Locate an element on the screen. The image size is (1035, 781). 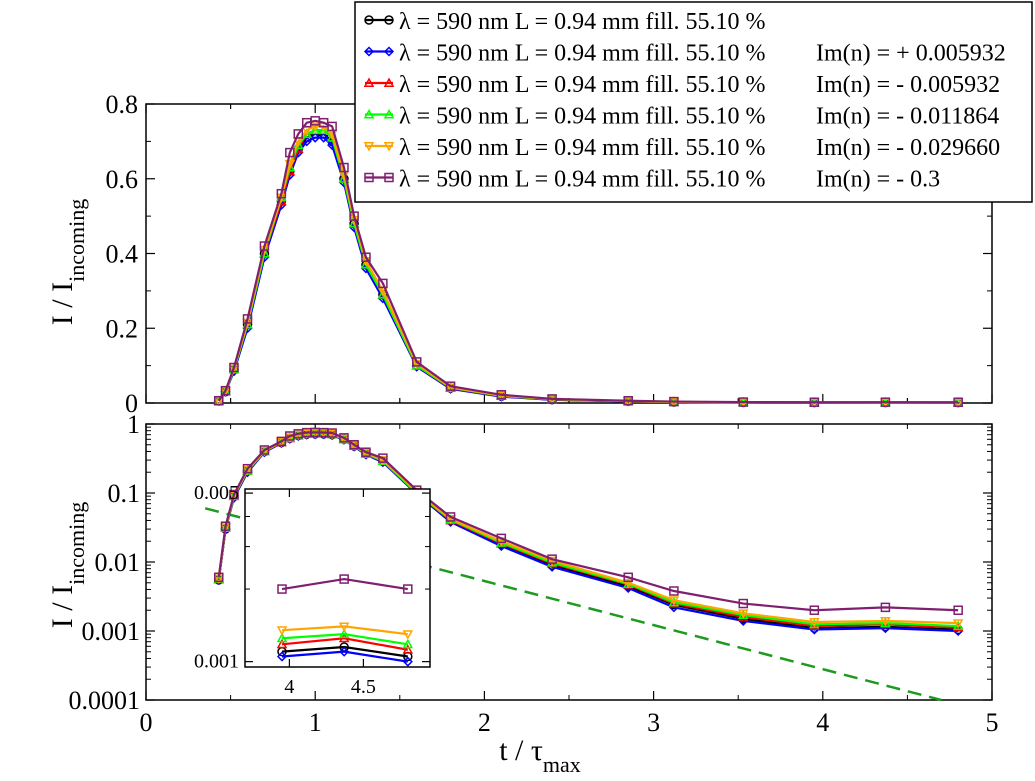
inset-y-tick-label: 0.001 is located at coordinates (216, 662).